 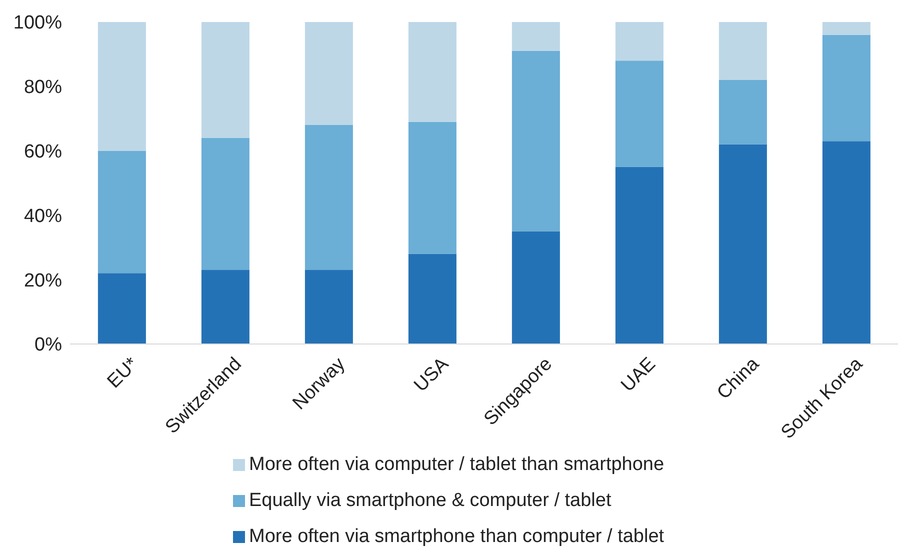 What do you see at coordinates (456, 537) in the screenshot?
I see `legend-label: More often via smartphone than computer / tablet` at bounding box center [456, 537].